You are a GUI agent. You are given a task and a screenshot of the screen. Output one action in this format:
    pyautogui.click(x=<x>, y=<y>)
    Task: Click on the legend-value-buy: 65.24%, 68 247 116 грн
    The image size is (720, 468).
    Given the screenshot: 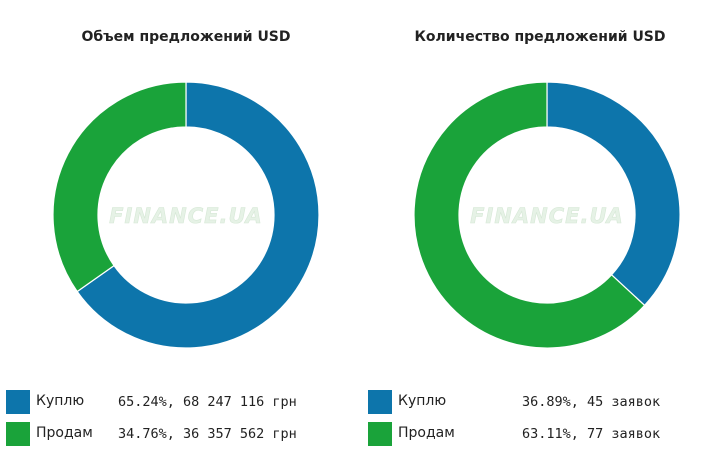 What is the action you would take?
    pyautogui.click(x=207, y=402)
    